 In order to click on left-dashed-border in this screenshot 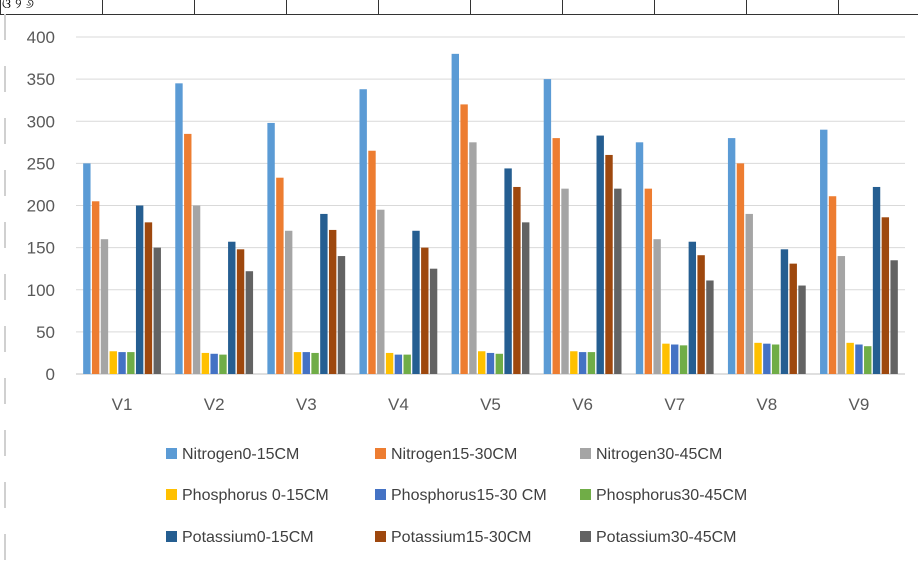, I will do `click(5, 290)`.